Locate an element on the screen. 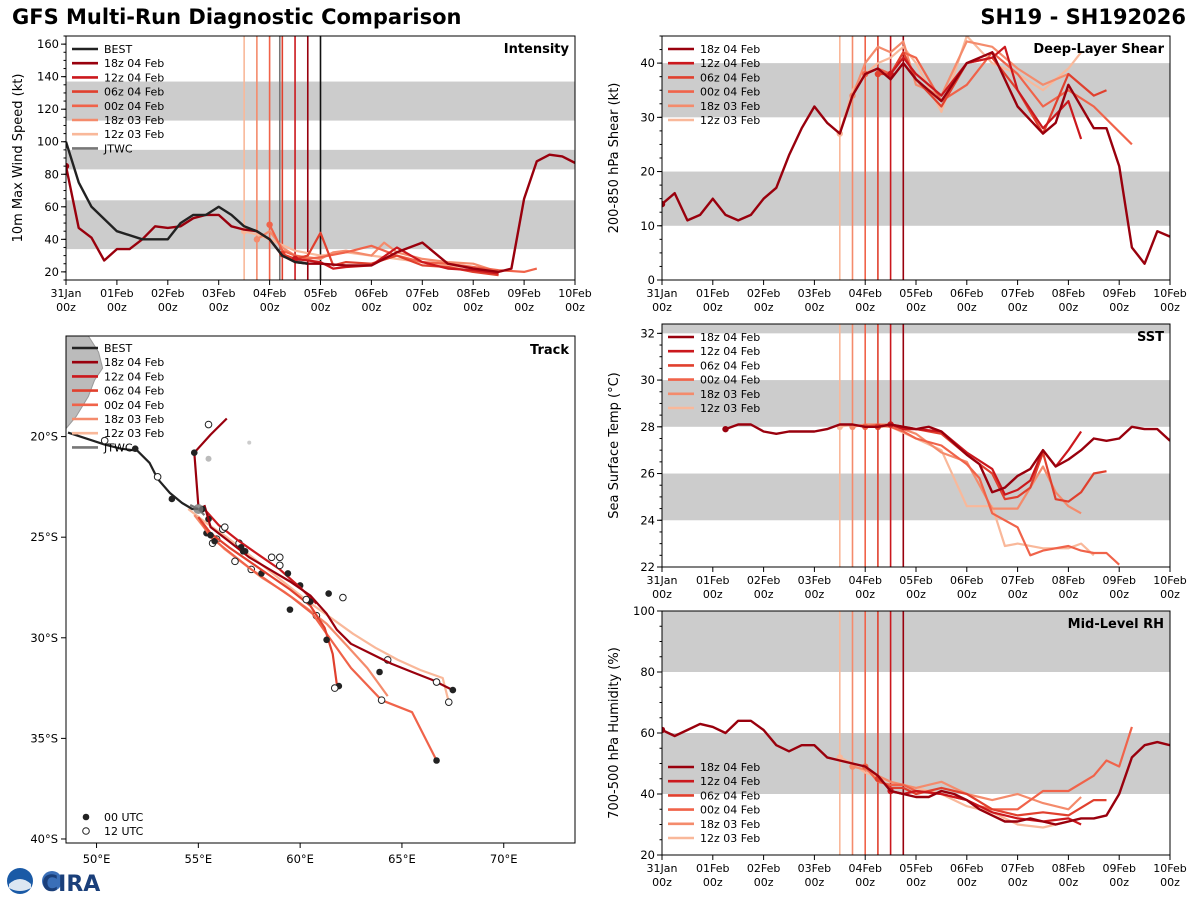 This screenshot has height=900, width=1200. sst-ylabel: Sea Surface Temp (°C) is located at coordinates (614, 445).